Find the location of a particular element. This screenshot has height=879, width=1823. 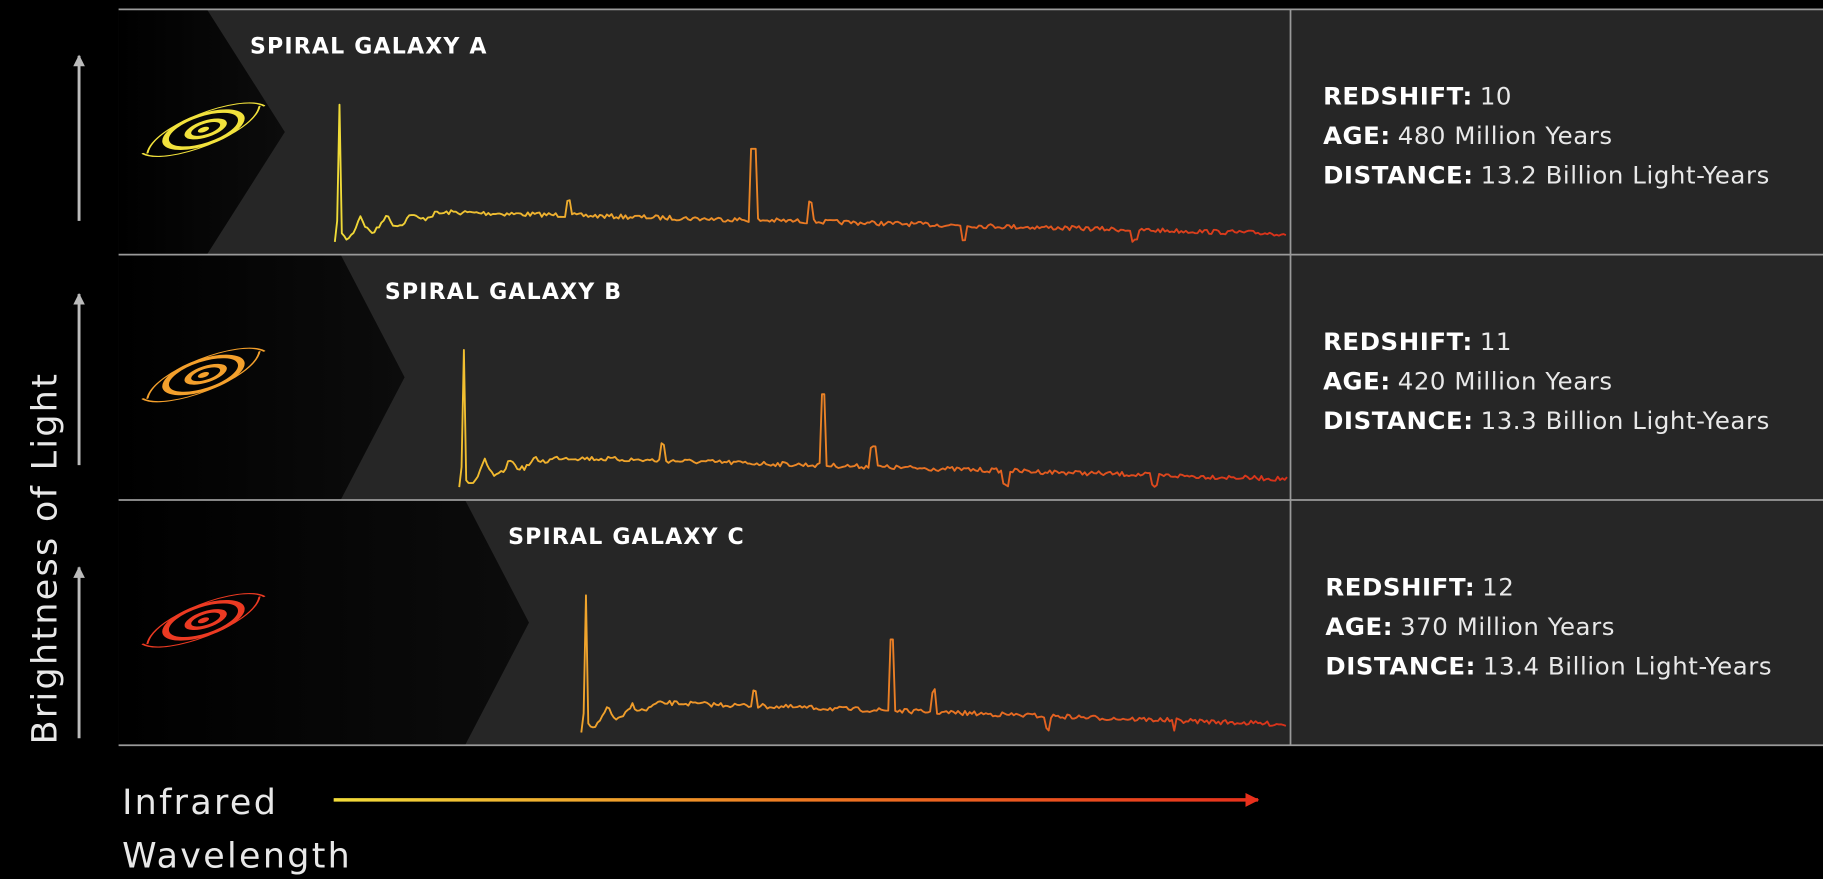

info-line: DISTANCE: 13.4 Billion Light-Years is located at coordinates (1548, 665).